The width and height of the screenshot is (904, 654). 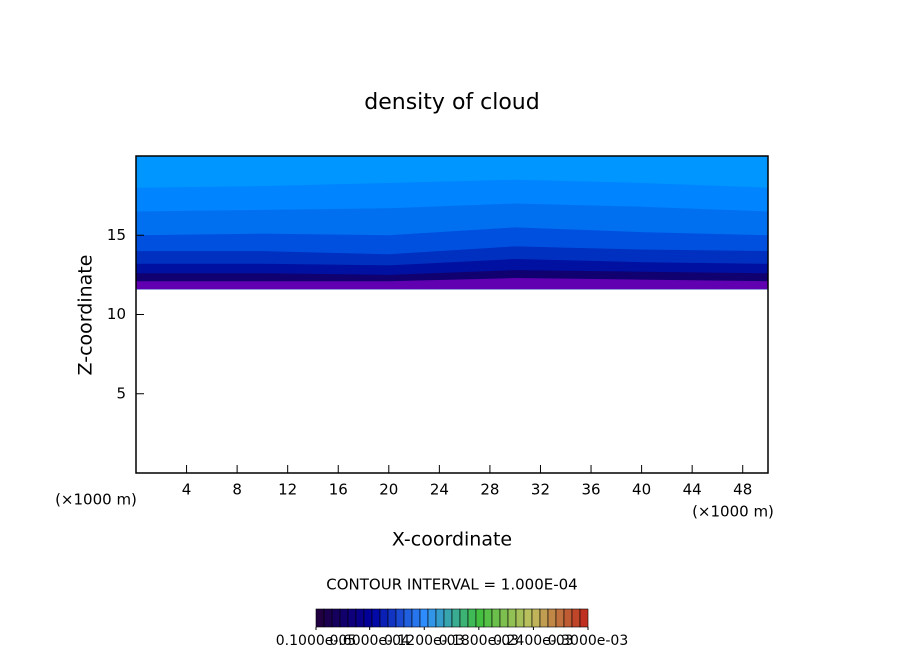 What do you see at coordinates (489, 490) in the screenshot?
I see `x-tick-label: 28` at bounding box center [489, 490].